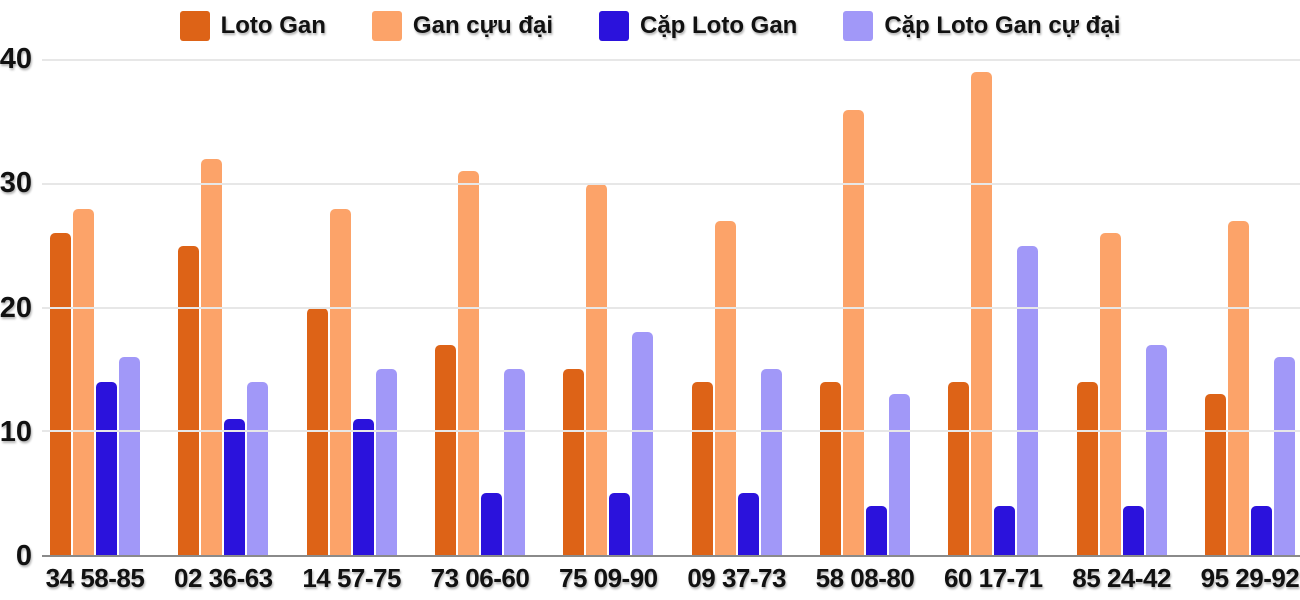 The height and width of the screenshot is (600, 1300). Describe the element at coordinates (273, 25) in the screenshot. I see `legend-label: Loto Gan` at that location.